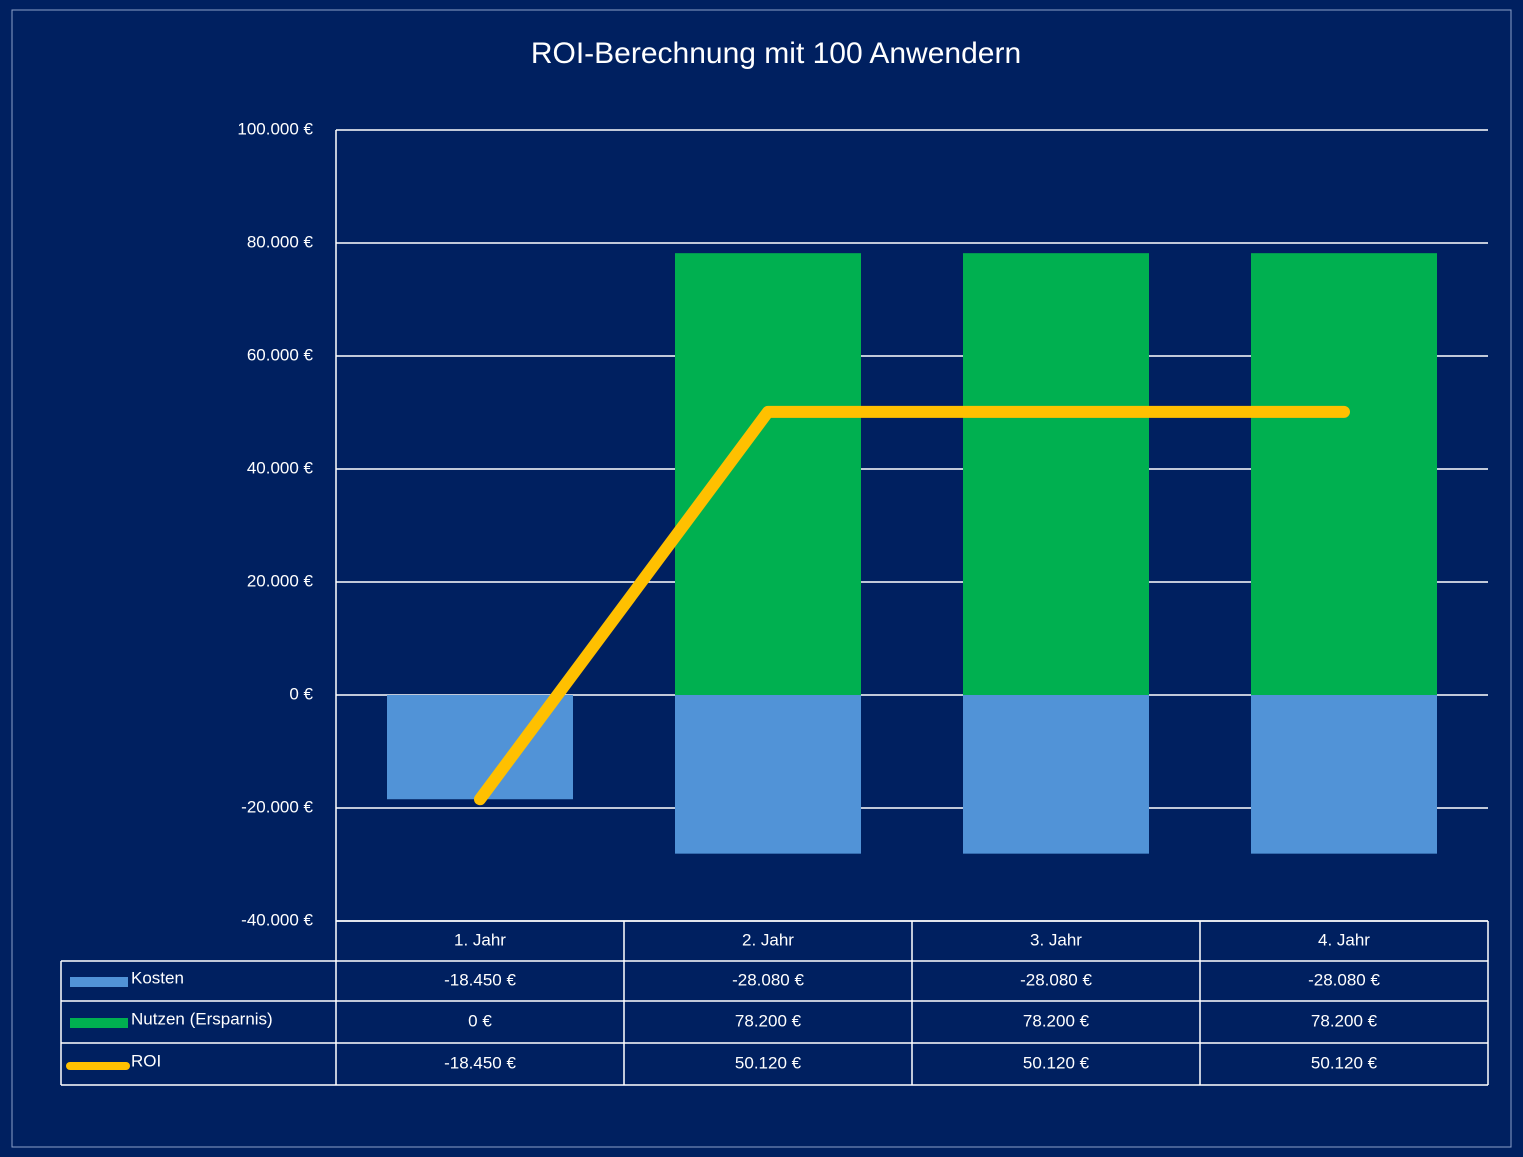 Image resolution: width=1523 pixels, height=1157 pixels. I want to click on x-tick-label: 2. Jahr, so click(768, 939).